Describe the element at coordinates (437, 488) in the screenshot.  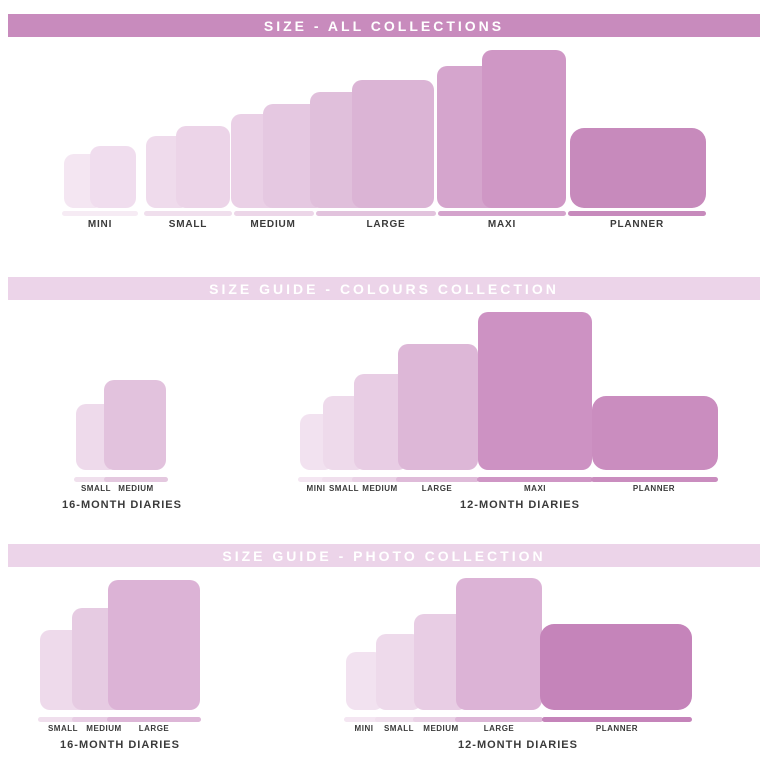
I see `label-colours-12m-large: LARGE` at that location.